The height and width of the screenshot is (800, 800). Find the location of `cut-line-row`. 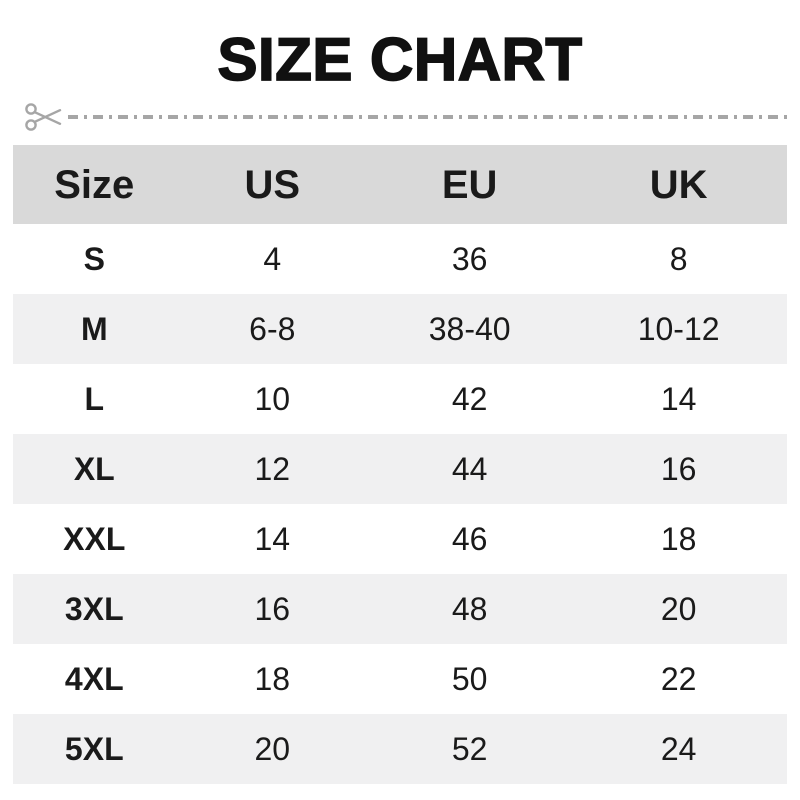

cut-line-row is located at coordinates (406, 117).